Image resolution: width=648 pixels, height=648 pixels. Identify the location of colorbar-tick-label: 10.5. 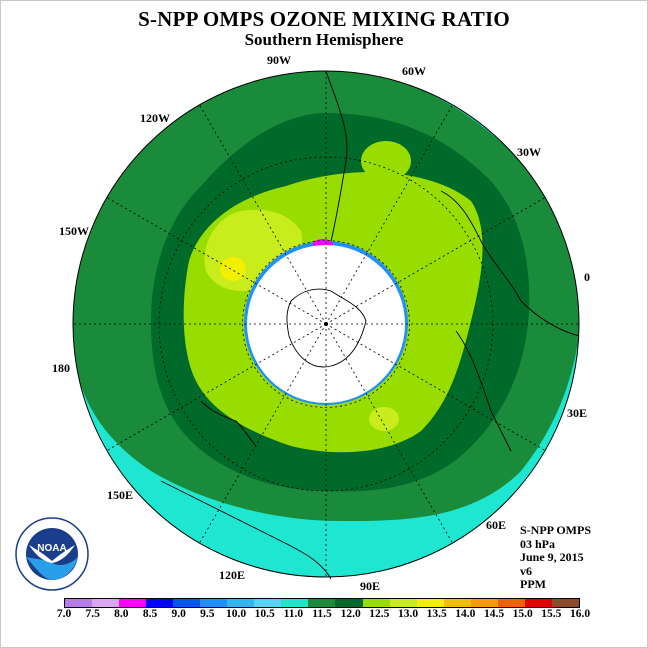
(264, 614).